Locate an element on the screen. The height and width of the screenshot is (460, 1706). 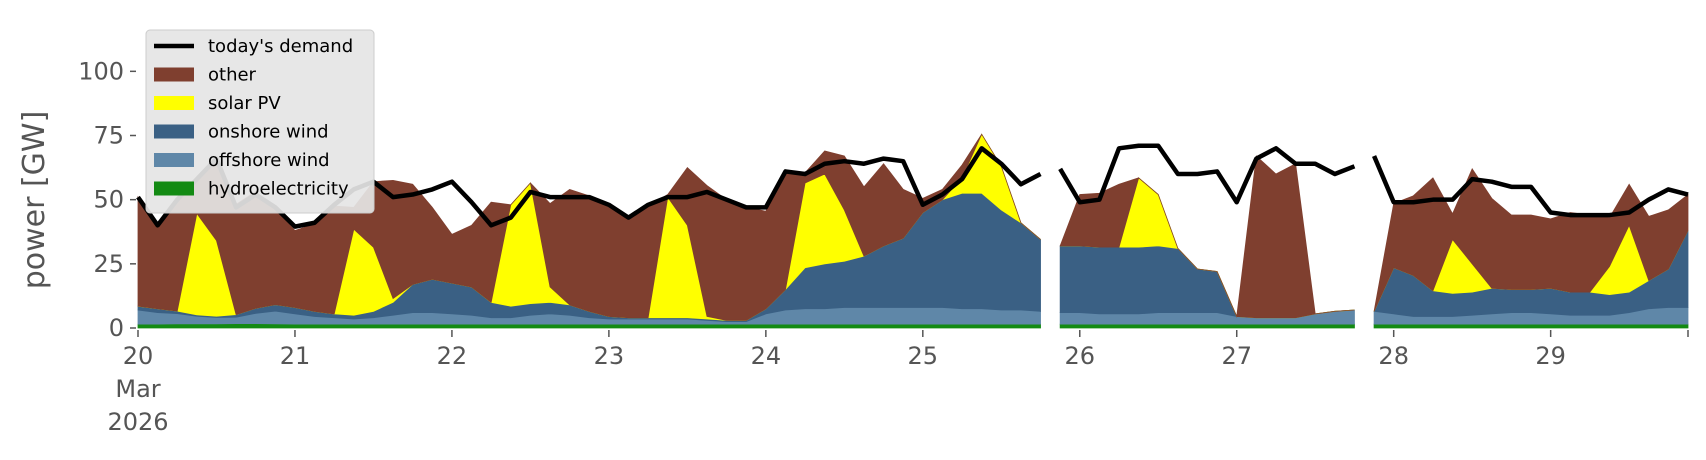
area-hydro is located at coordinates (913, 326).